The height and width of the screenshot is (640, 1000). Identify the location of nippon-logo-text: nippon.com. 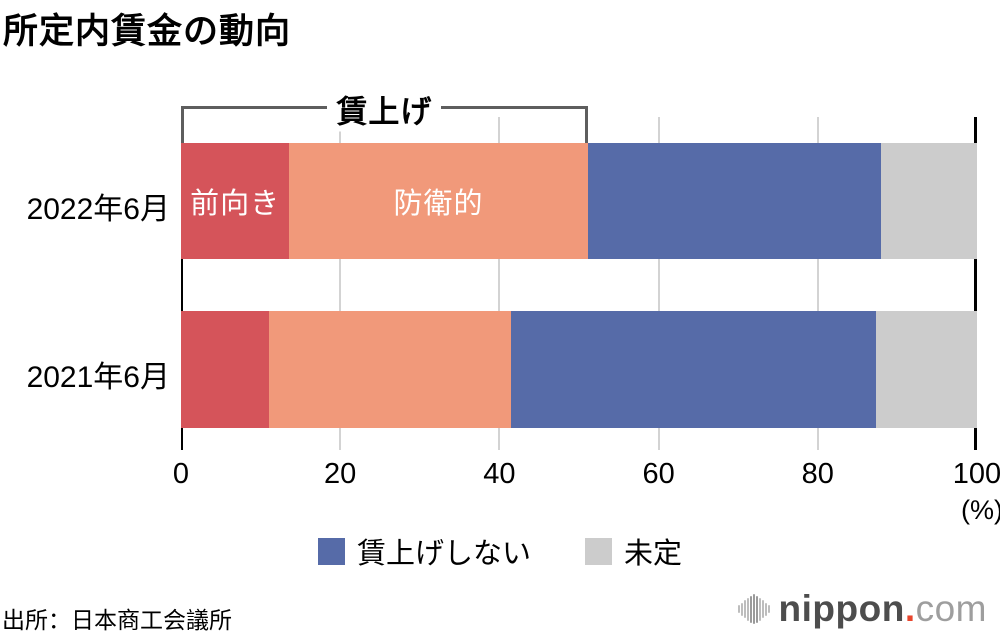
(882, 608).